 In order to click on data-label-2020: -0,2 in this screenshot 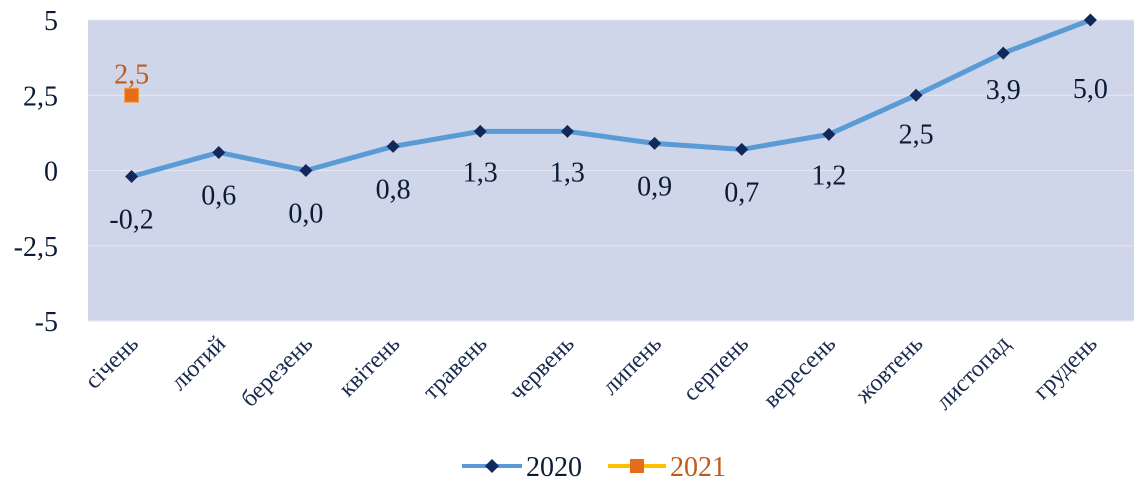, I will do `click(131, 220)`.